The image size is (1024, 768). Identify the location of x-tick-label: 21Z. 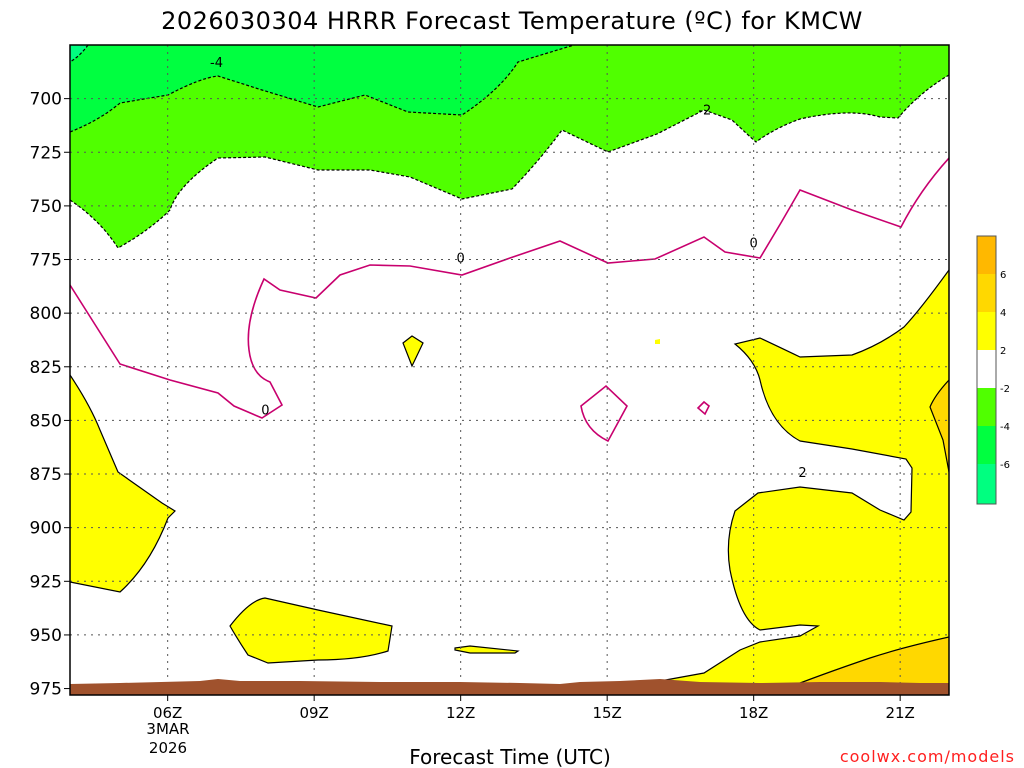
(899, 713).